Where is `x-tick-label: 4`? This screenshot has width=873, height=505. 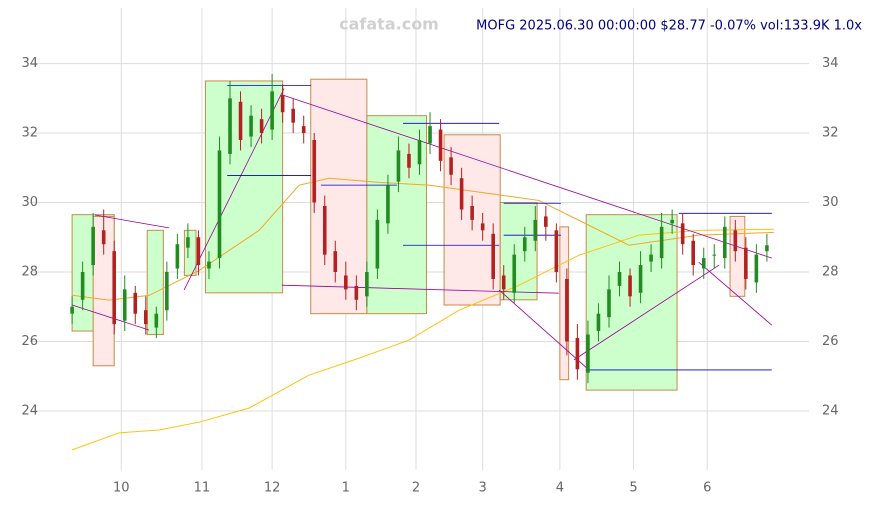 x-tick-label: 4 is located at coordinates (560, 488).